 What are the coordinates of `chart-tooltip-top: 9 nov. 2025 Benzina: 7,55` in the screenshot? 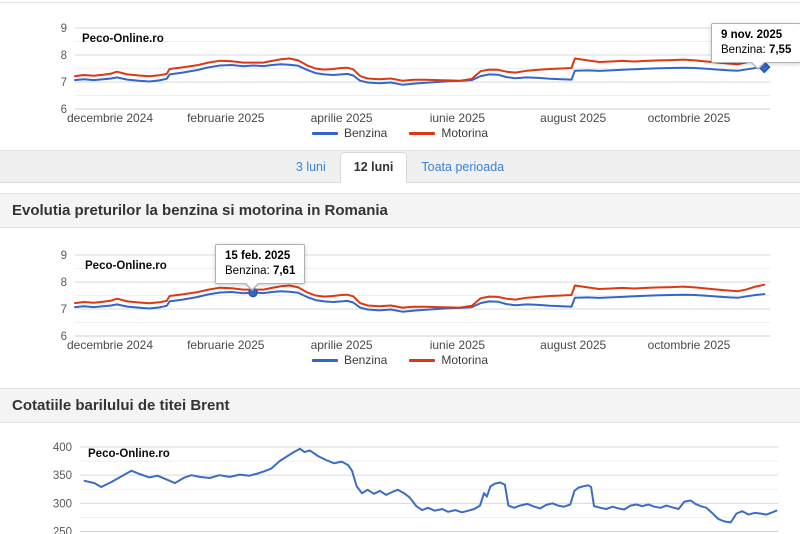 It's located at (755, 46).